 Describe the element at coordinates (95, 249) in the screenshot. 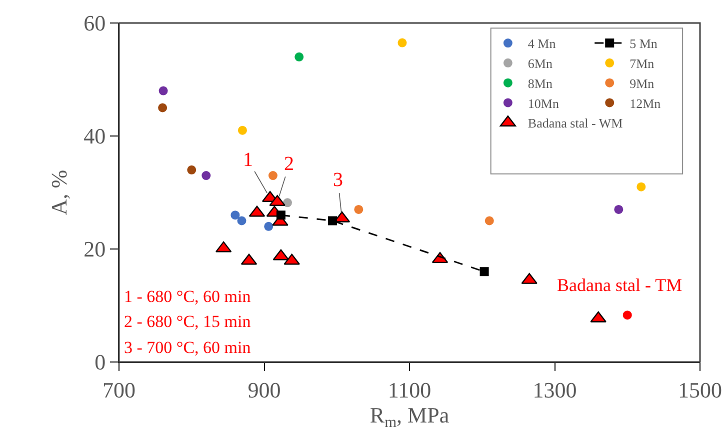

I see `y-tick-label: 20` at that location.